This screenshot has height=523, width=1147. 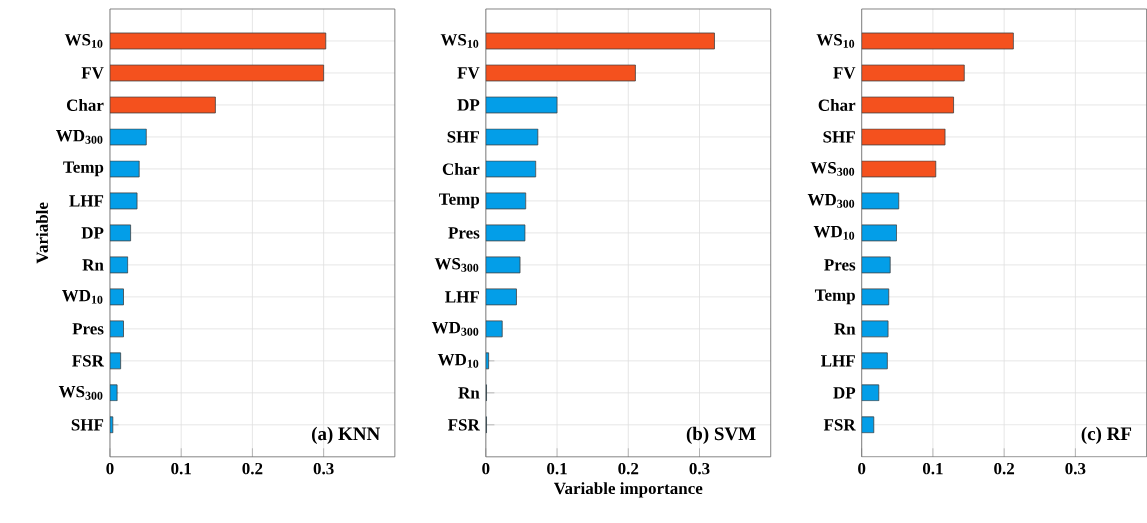 What do you see at coordinates (42, 233) in the screenshot?
I see `y-axis-title: Variable` at bounding box center [42, 233].